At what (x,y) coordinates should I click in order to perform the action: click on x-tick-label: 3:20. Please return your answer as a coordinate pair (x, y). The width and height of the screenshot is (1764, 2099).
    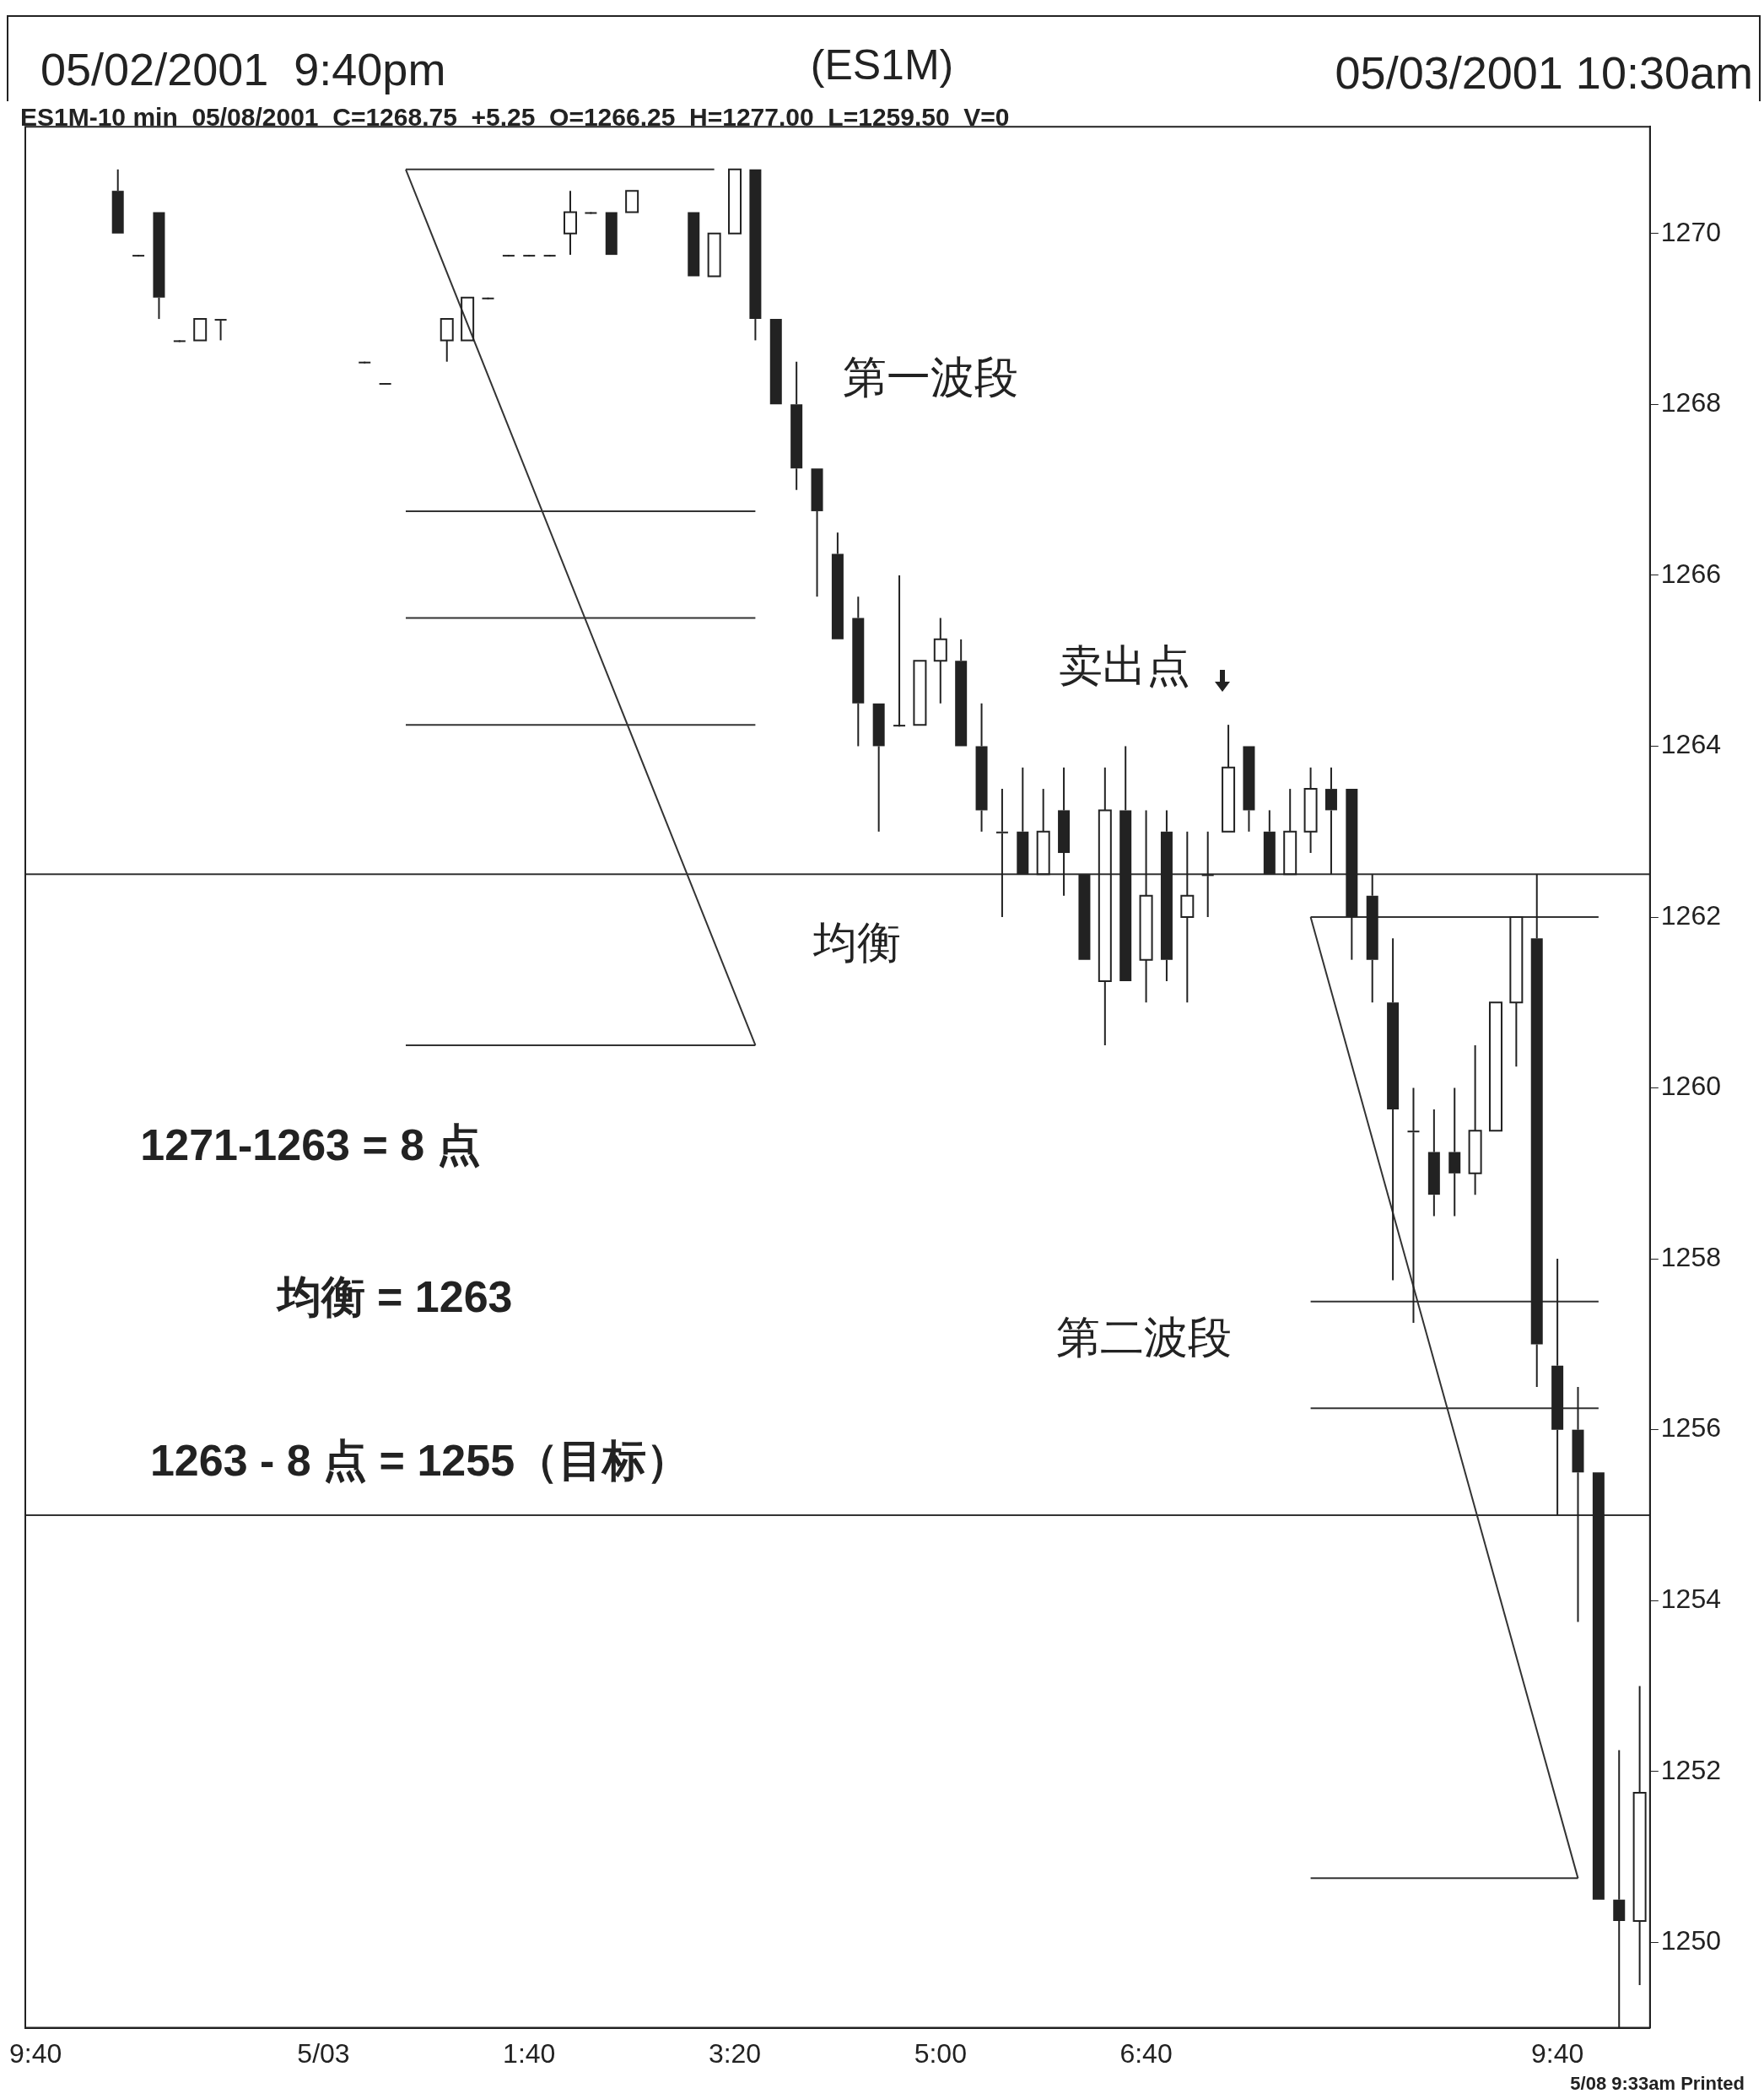
    Looking at the image, I should click on (735, 2053).